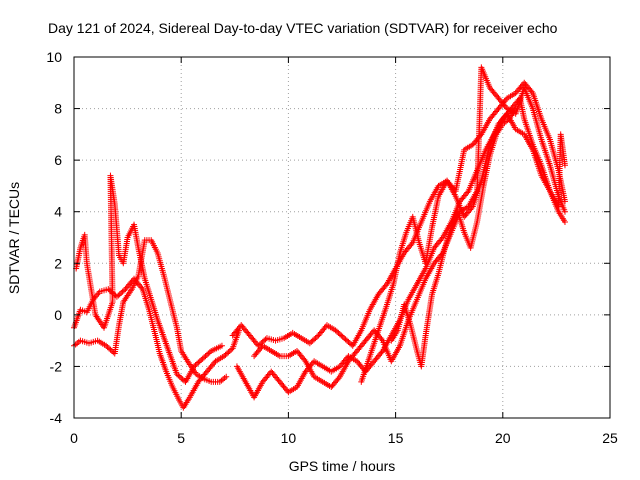 Image resolution: width=640 pixels, height=480 pixels. Describe the element at coordinates (181, 438) in the screenshot. I see `x-tick-label: 5` at that location.